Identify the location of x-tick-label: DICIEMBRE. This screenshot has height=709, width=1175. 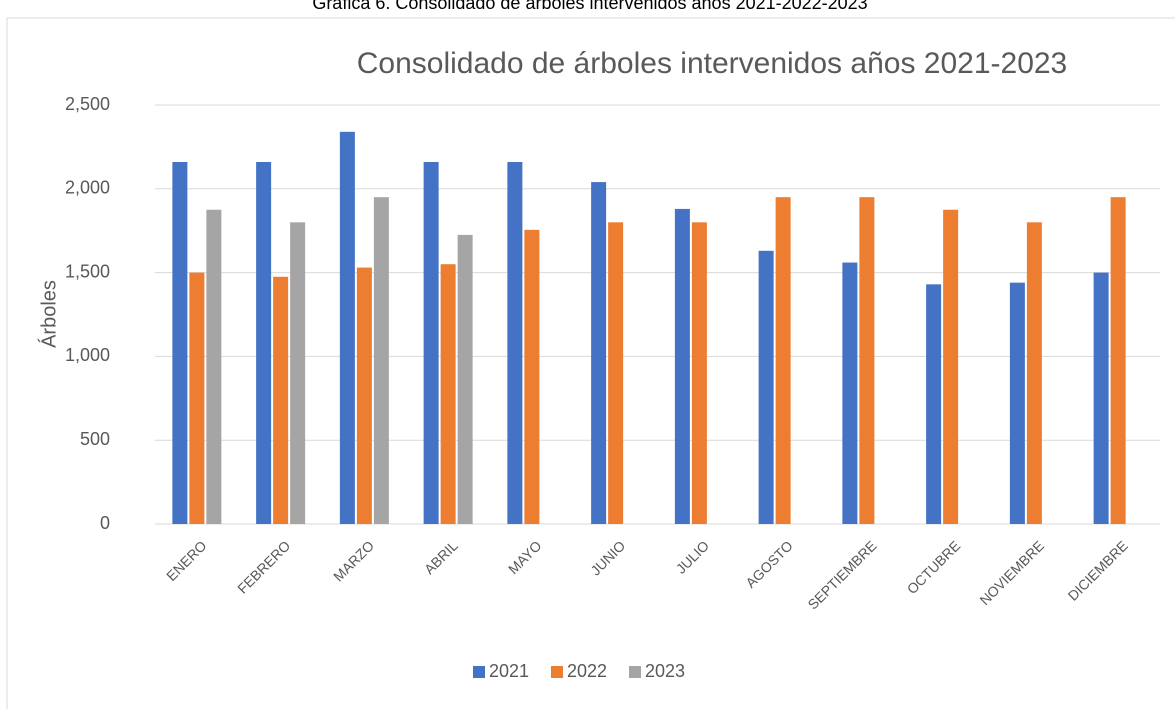
(1098, 570).